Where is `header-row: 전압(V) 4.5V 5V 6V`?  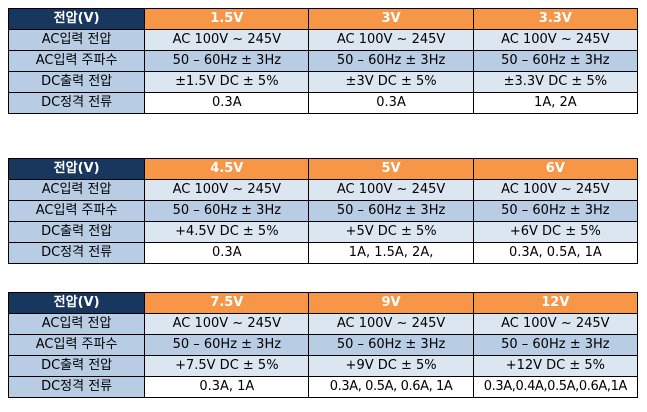
header-row: 전압(V) 4.5V 5V 6V is located at coordinates (323, 169).